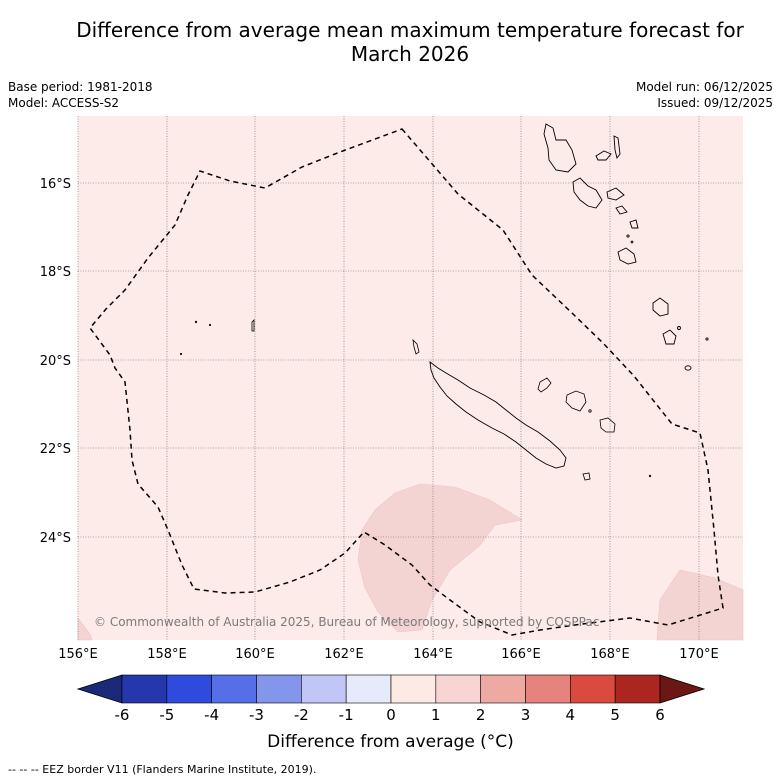 The image size is (781, 781). What do you see at coordinates (255, 654) in the screenshot?
I see `lon-label-160e: 160°E` at bounding box center [255, 654].